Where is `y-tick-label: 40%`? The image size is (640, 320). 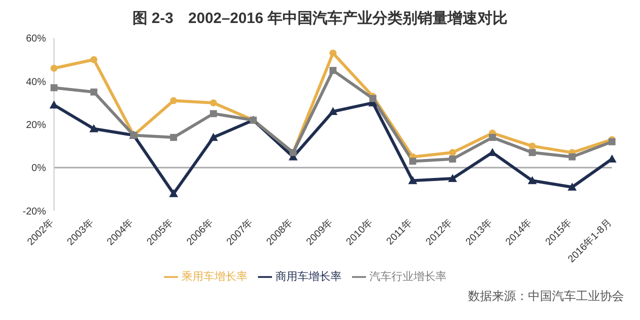 y-tick-label: 40% is located at coordinates (36, 82).